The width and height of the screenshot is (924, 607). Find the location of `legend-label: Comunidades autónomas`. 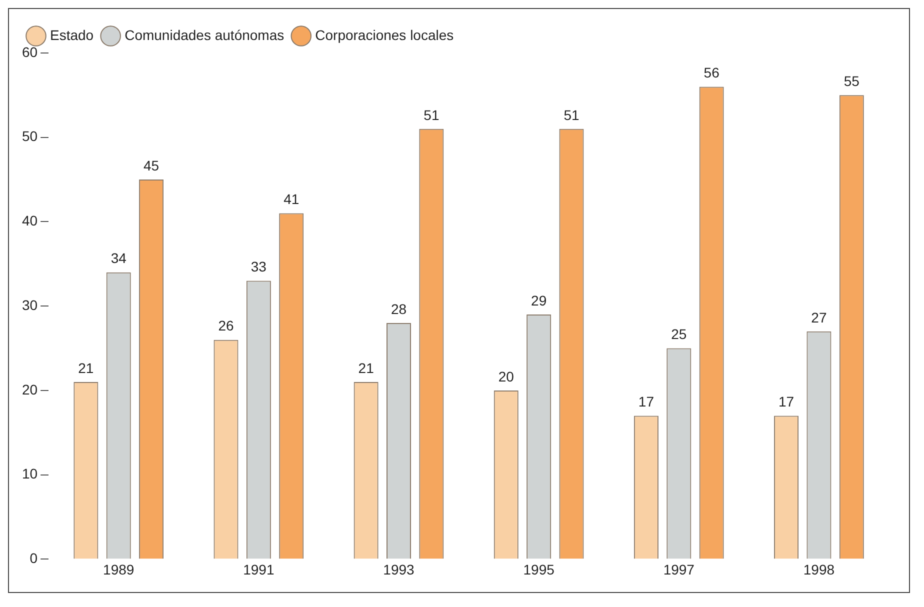

legend-label: Comunidades autónomas is located at coordinates (204, 34).